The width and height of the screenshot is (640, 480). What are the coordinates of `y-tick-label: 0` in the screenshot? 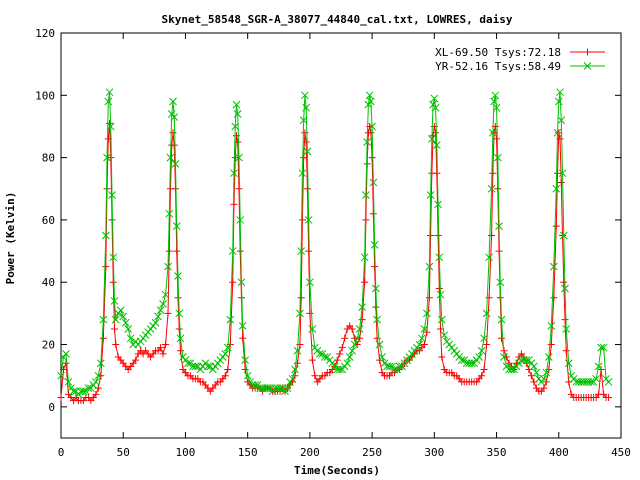 It's located at (51, 407).